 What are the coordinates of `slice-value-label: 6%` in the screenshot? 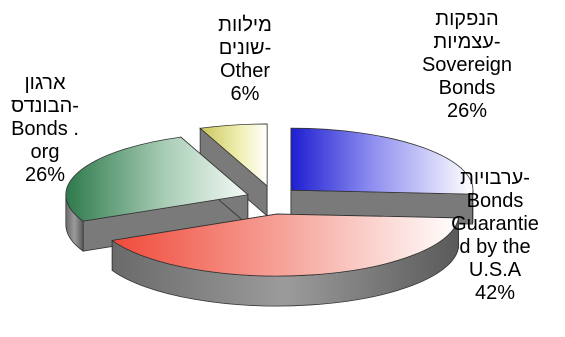 It's located at (245, 94).